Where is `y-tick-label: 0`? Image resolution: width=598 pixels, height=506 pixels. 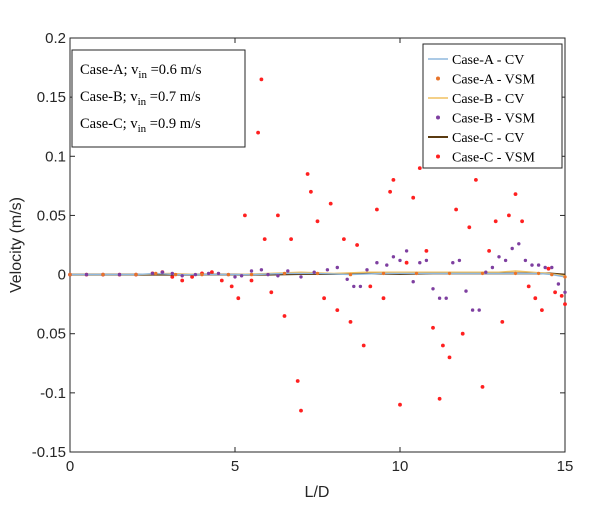 y-tick-label: 0 is located at coordinates (62, 275).